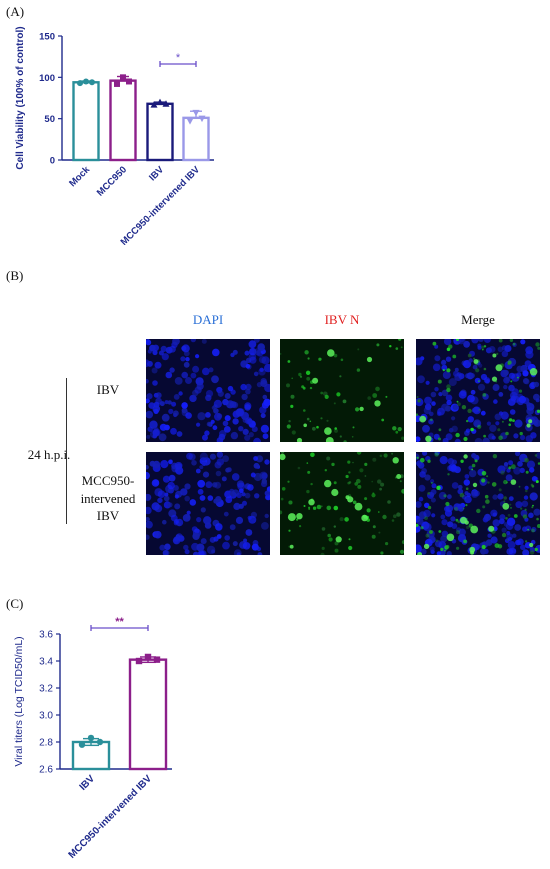 This screenshot has width=550, height=869. Describe the element at coordinates (15, 11) in the screenshot. I see `panel-a-label: (A)` at that location.